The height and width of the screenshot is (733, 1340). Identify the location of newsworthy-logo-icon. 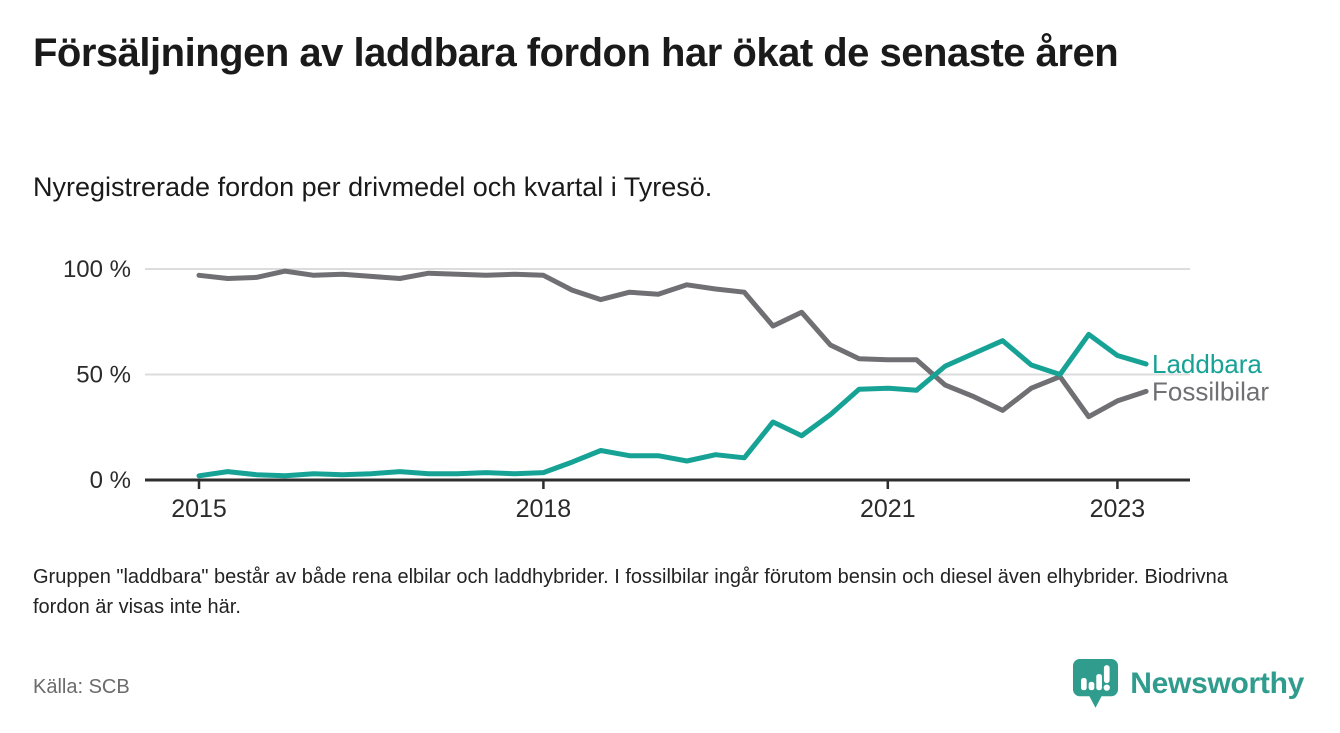
(1096, 683).